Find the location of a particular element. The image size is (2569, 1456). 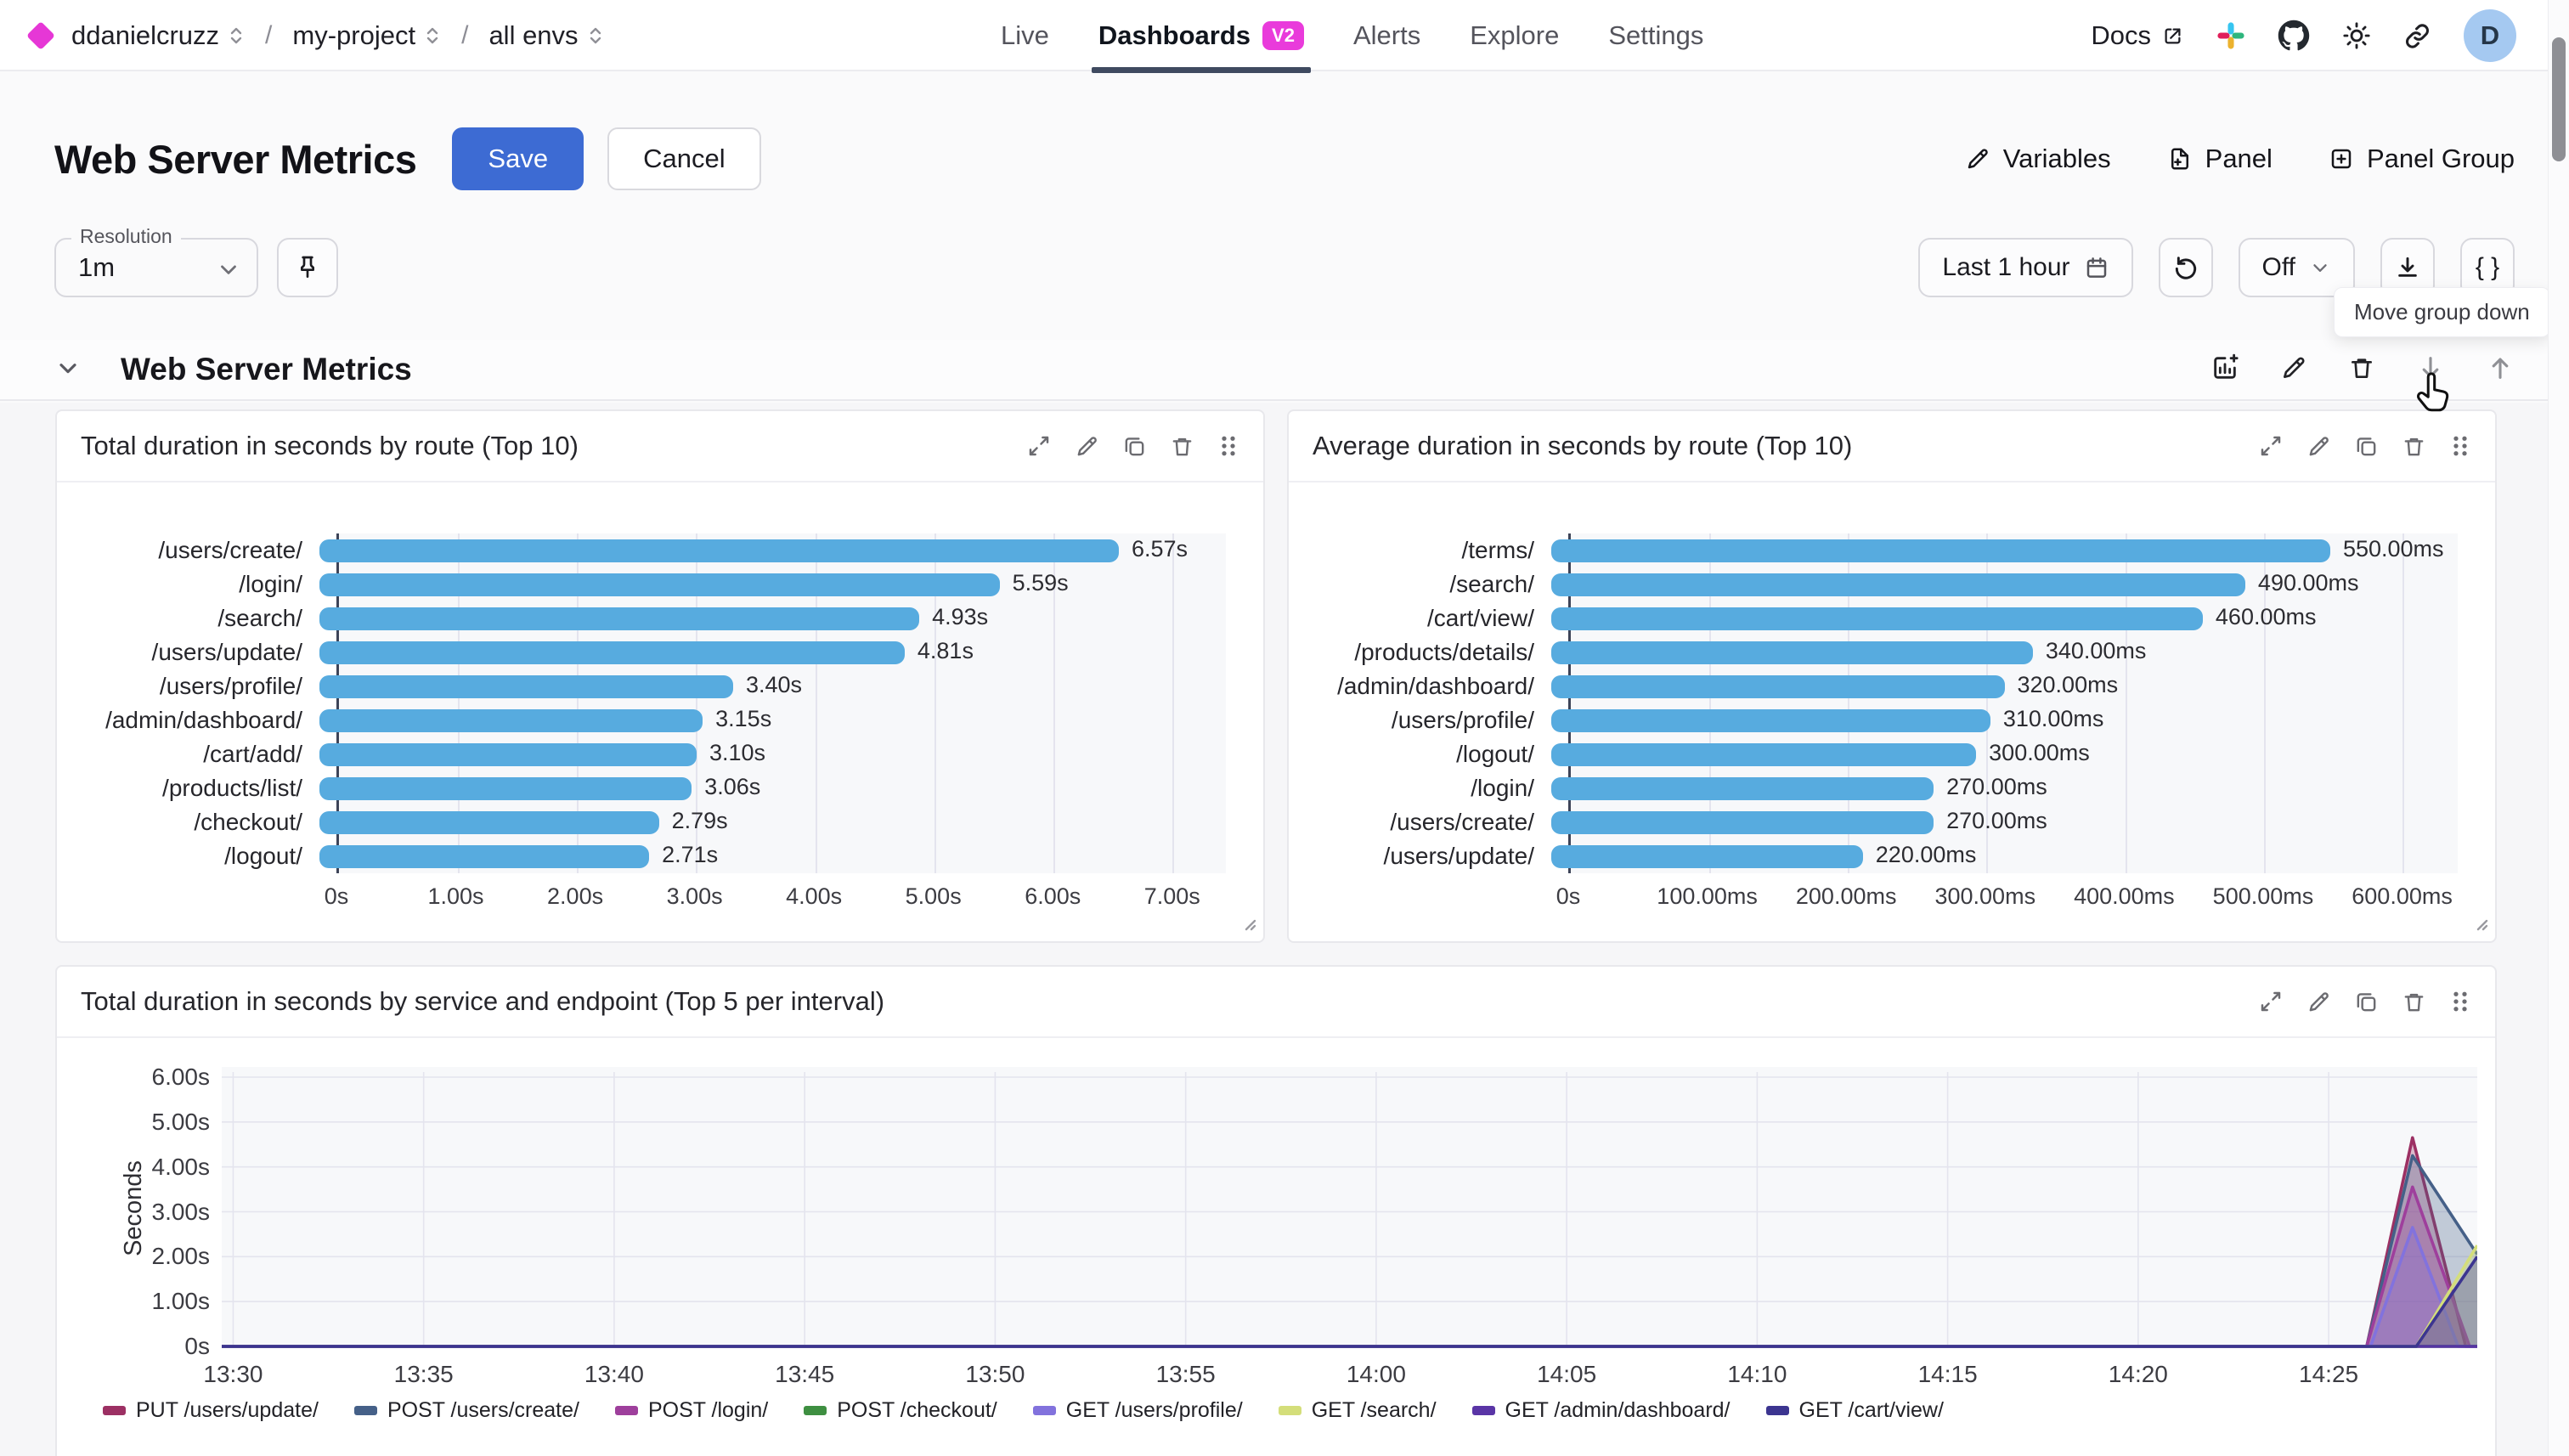

legend-item: GET /admin/dashboard/ is located at coordinates (1601, 1410).